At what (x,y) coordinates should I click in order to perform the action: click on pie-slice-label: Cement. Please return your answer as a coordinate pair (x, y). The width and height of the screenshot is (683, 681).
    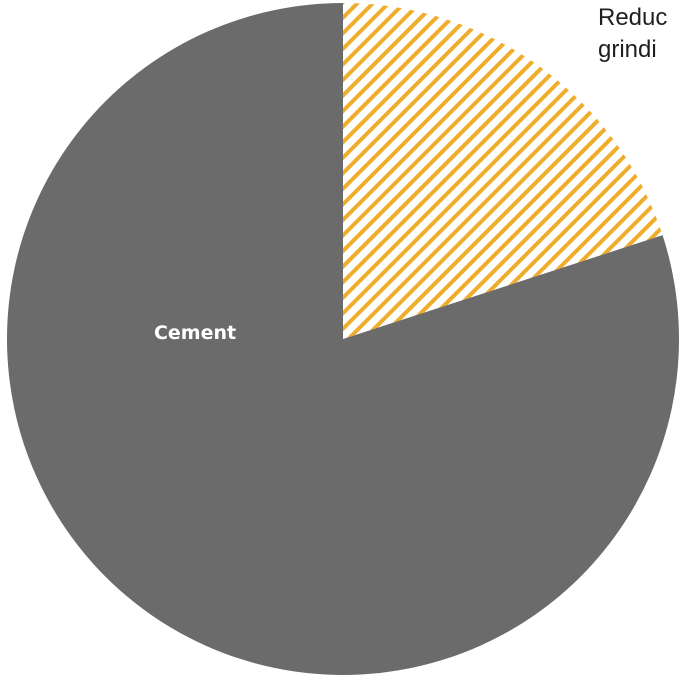
    Looking at the image, I should click on (195, 333).